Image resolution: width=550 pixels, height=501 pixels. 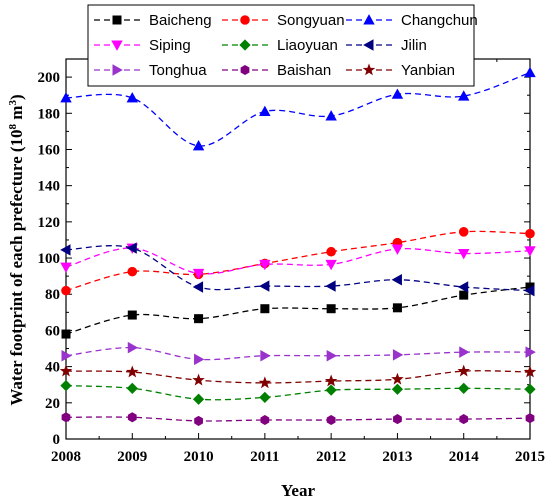 What do you see at coordinates (386, 45) in the screenshot?
I see `legend-item: Jilin` at bounding box center [386, 45].